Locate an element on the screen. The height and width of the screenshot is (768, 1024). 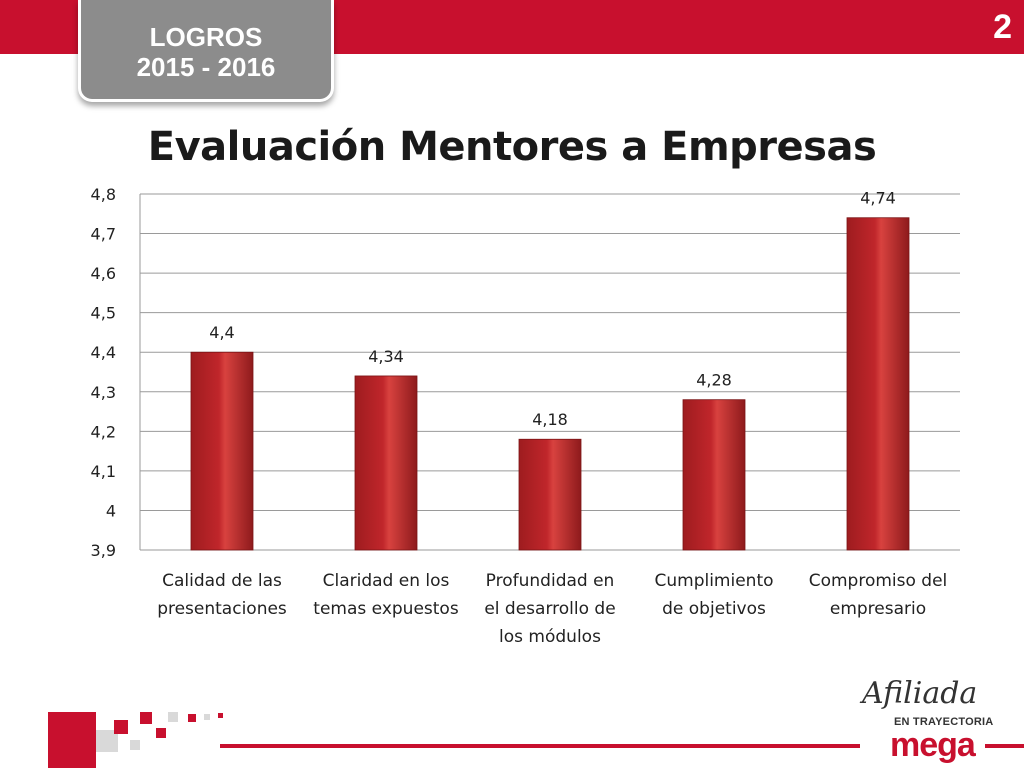
data-label: 4,74 is located at coordinates (878, 198).